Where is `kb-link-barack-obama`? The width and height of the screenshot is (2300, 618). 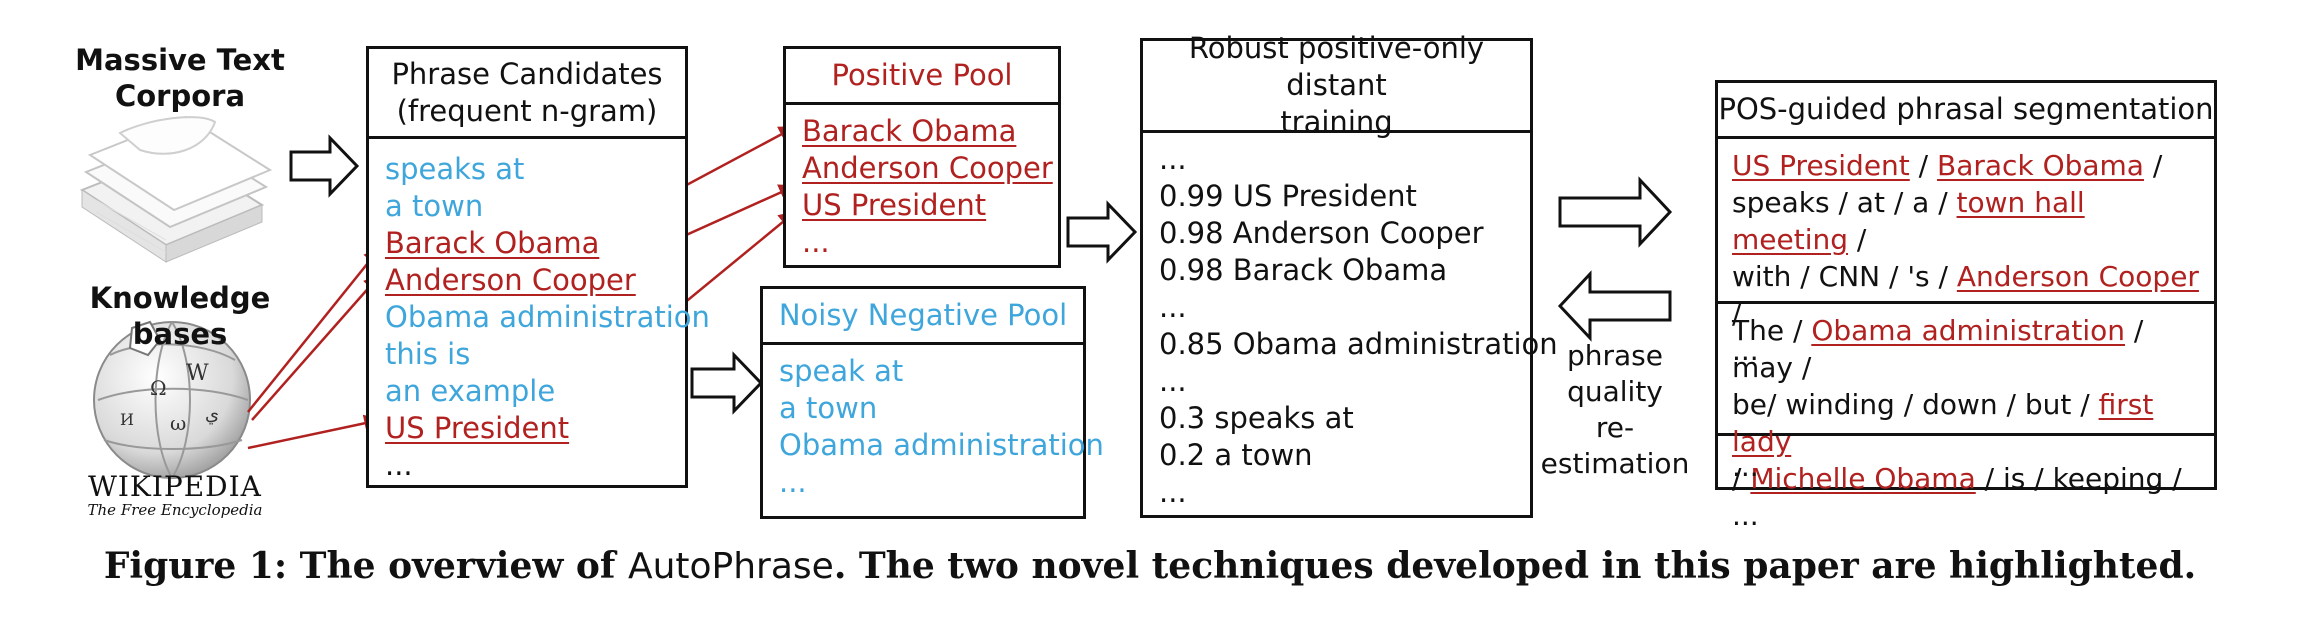 kb-link-barack-obama is located at coordinates (314, 329).